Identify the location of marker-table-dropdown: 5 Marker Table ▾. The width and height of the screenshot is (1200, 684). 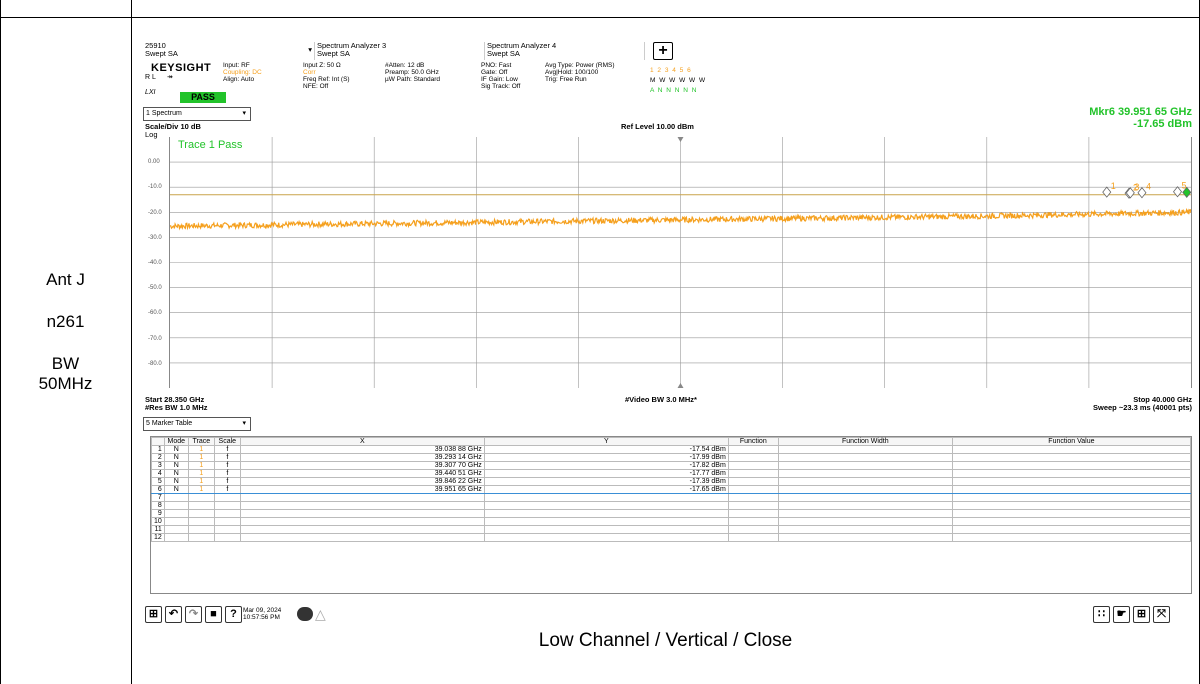
(197, 424).